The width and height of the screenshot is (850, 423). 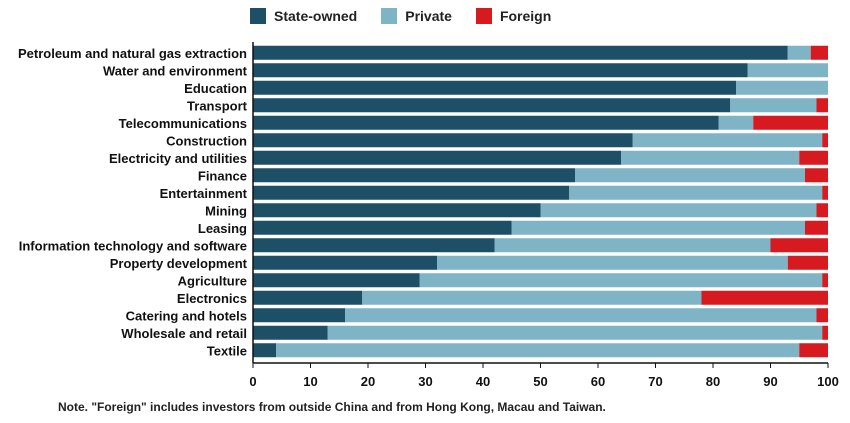 What do you see at coordinates (428, 16) in the screenshot?
I see `legend-label: Private` at bounding box center [428, 16].